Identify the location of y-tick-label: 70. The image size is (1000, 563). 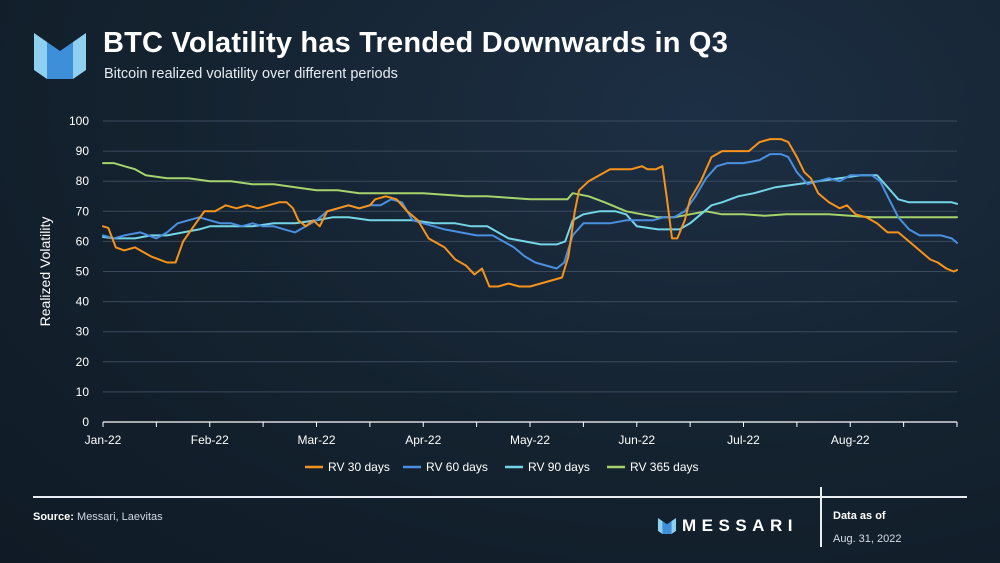
(83, 211).